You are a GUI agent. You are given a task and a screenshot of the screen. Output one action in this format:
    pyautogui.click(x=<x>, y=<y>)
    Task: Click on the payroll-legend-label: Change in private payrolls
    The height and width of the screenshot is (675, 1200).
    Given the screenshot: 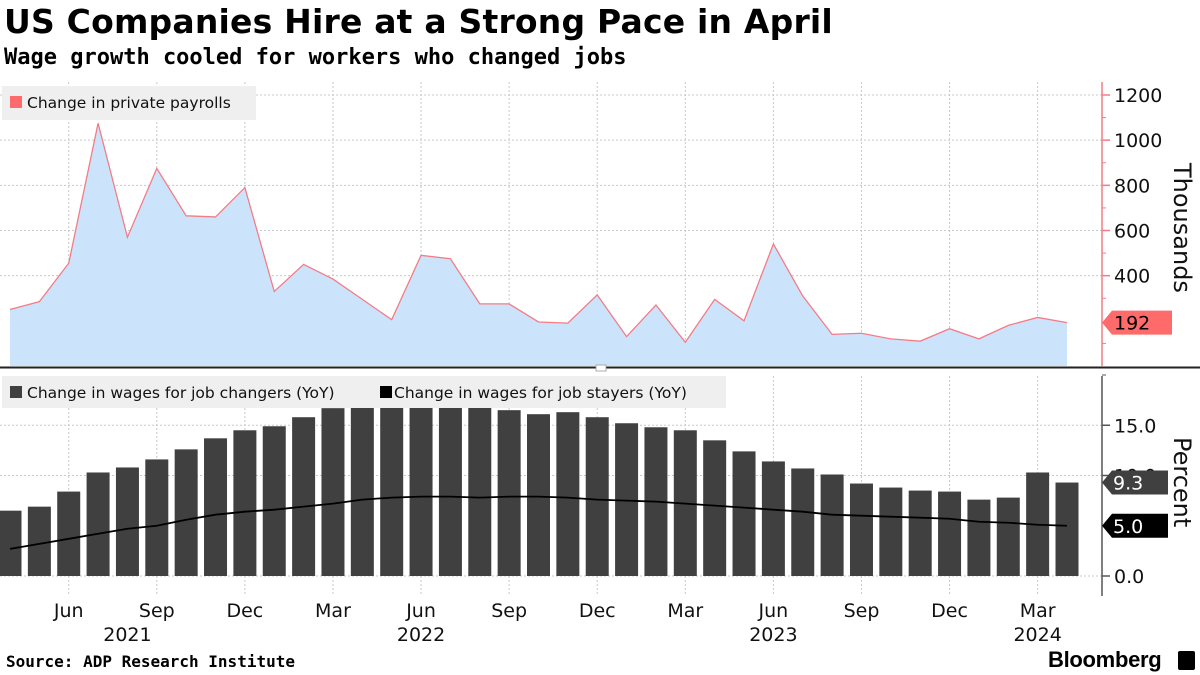 What is the action you would take?
    pyautogui.click(x=129, y=103)
    